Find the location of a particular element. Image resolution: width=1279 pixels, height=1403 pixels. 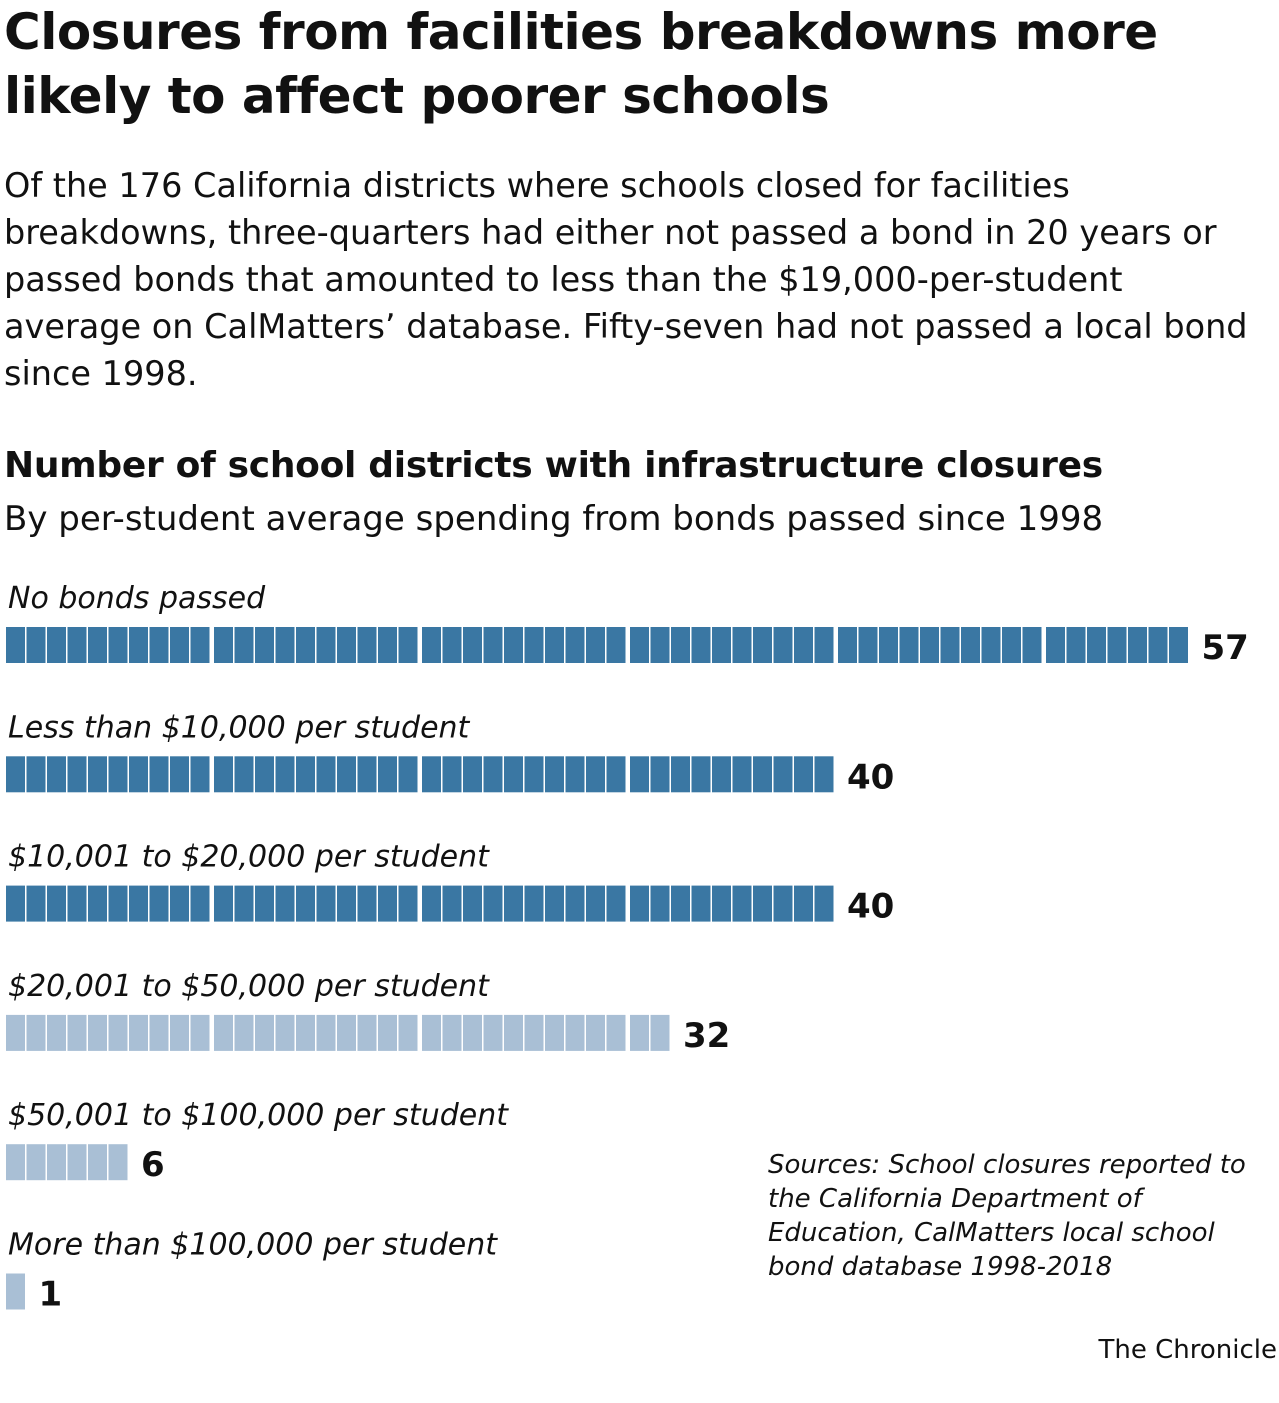

category-label: $20,001 to $50,000 per student is located at coordinates (249, 986).